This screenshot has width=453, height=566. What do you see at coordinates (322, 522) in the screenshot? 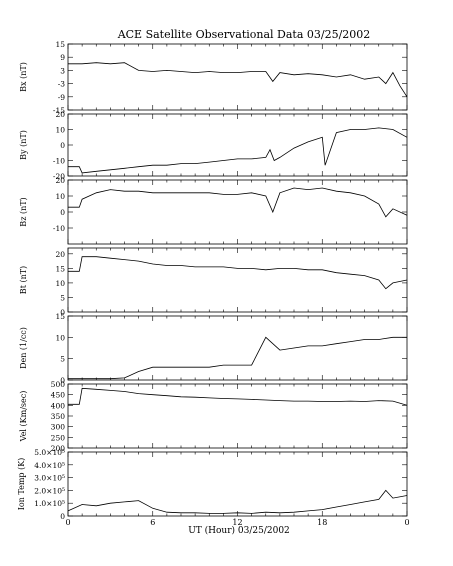
I see `x-tick-label: 18` at bounding box center [322, 522].